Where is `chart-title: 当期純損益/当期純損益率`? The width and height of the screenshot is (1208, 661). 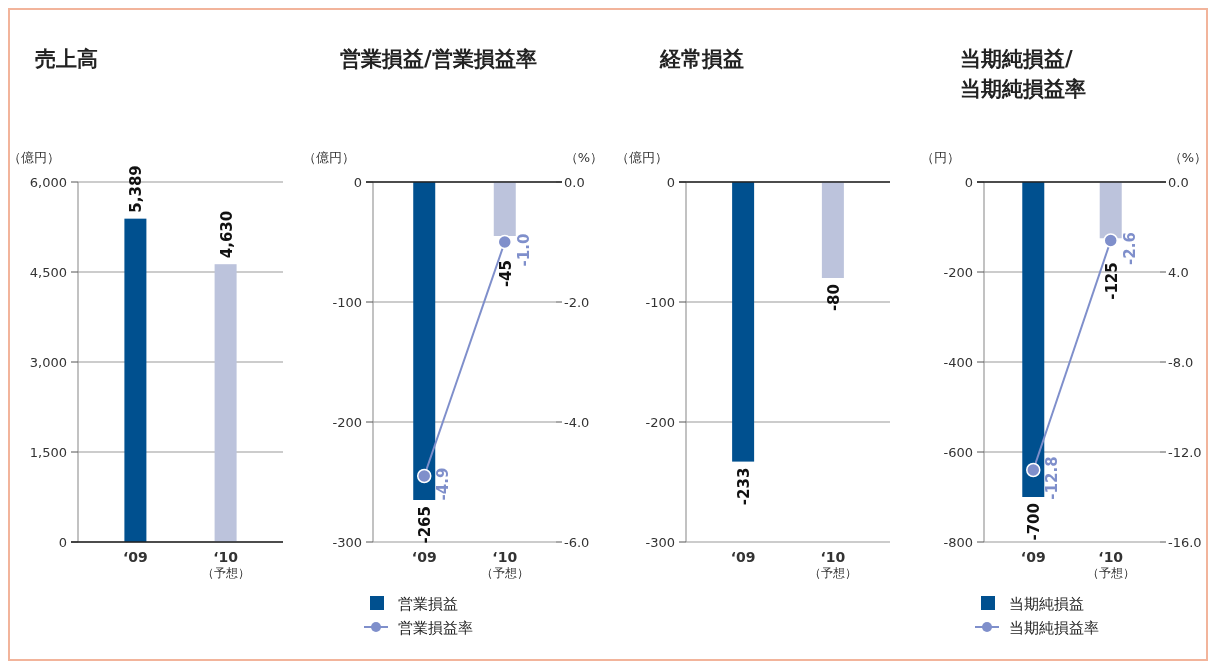
chart-title: 当期純損益/当期純損益率 is located at coordinates (1023, 74).